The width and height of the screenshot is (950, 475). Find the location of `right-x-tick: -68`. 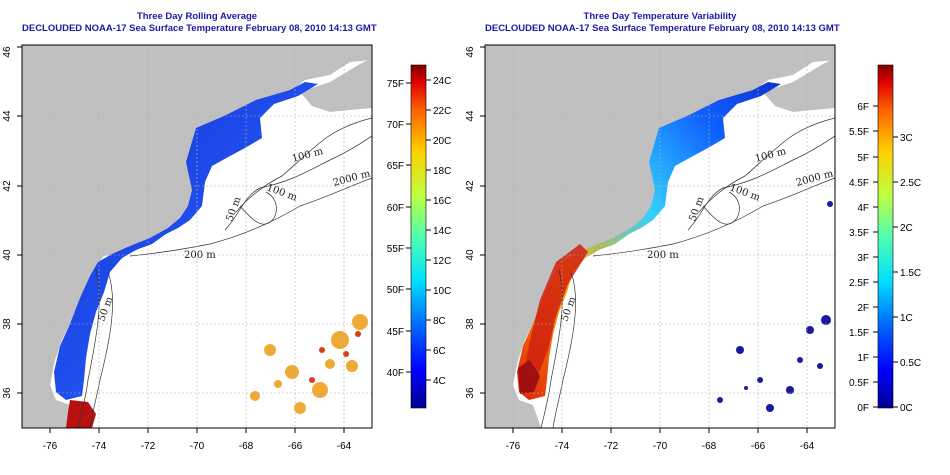

right-x-tick: -68 is located at coordinates (709, 446).